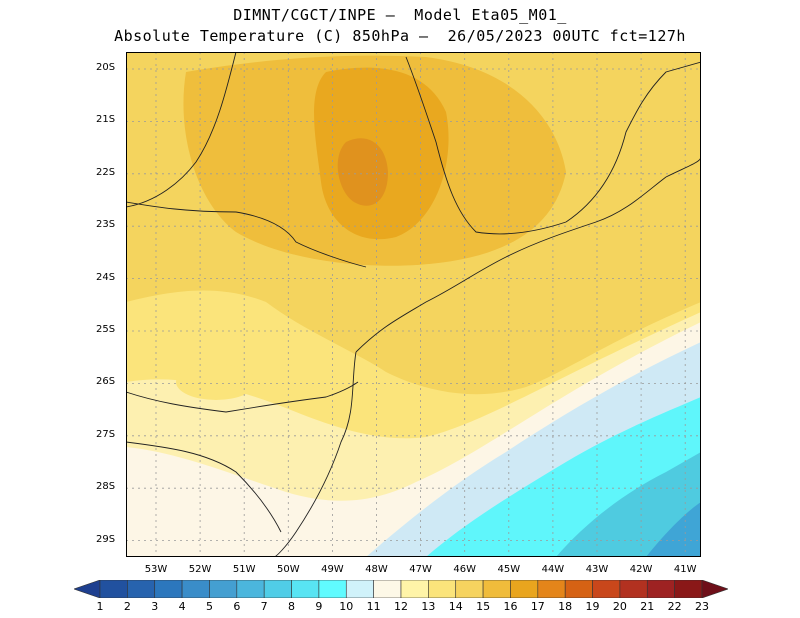 This screenshot has width=800, height=618. Describe the element at coordinates (200, 569) in the screenshot. I see `lon-label: 52W` at that location.